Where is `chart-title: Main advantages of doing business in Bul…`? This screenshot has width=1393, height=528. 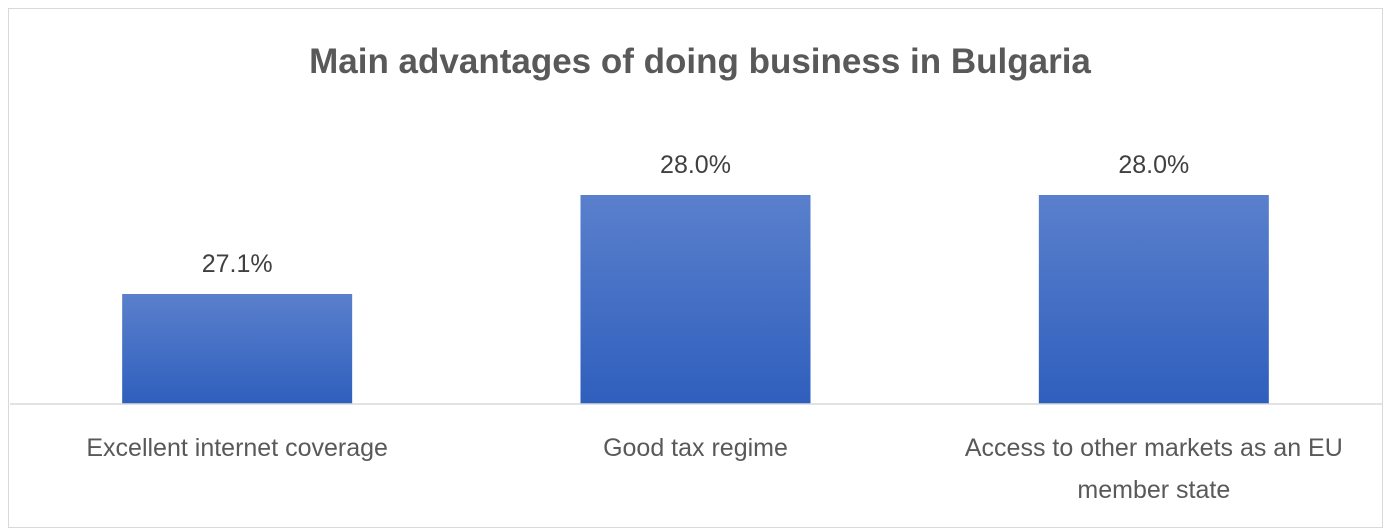
chart-title: Main advantages of doing business in Bul… is located at coordinates (700, 61).